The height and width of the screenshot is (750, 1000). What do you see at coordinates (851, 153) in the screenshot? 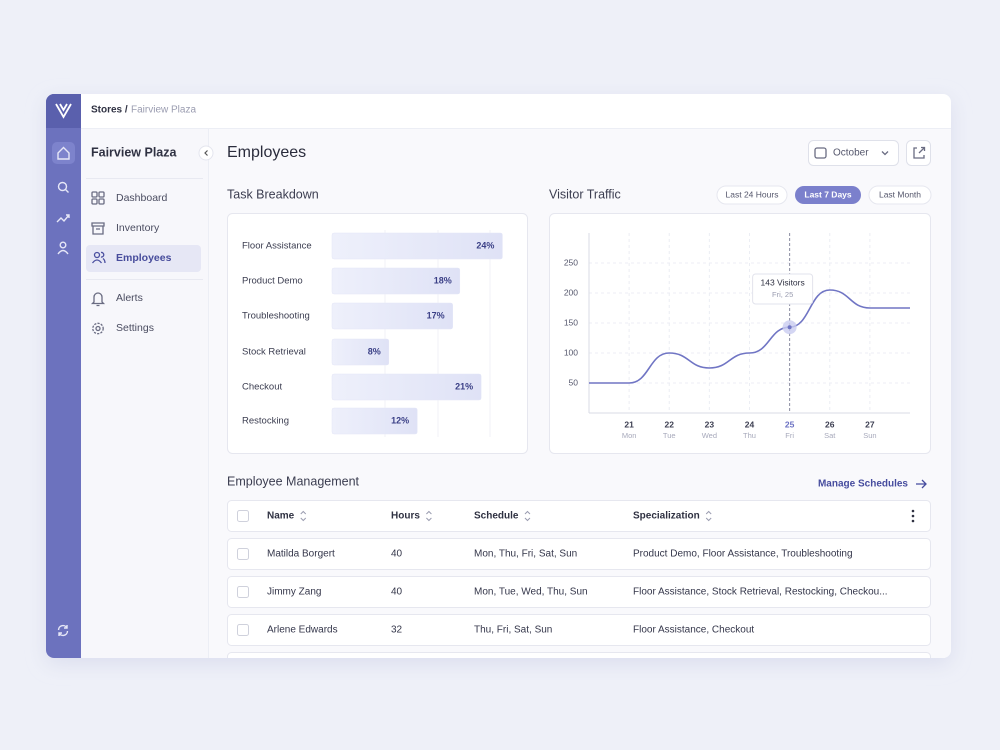
I see `month-label: October` at bounding box center [851, 153].